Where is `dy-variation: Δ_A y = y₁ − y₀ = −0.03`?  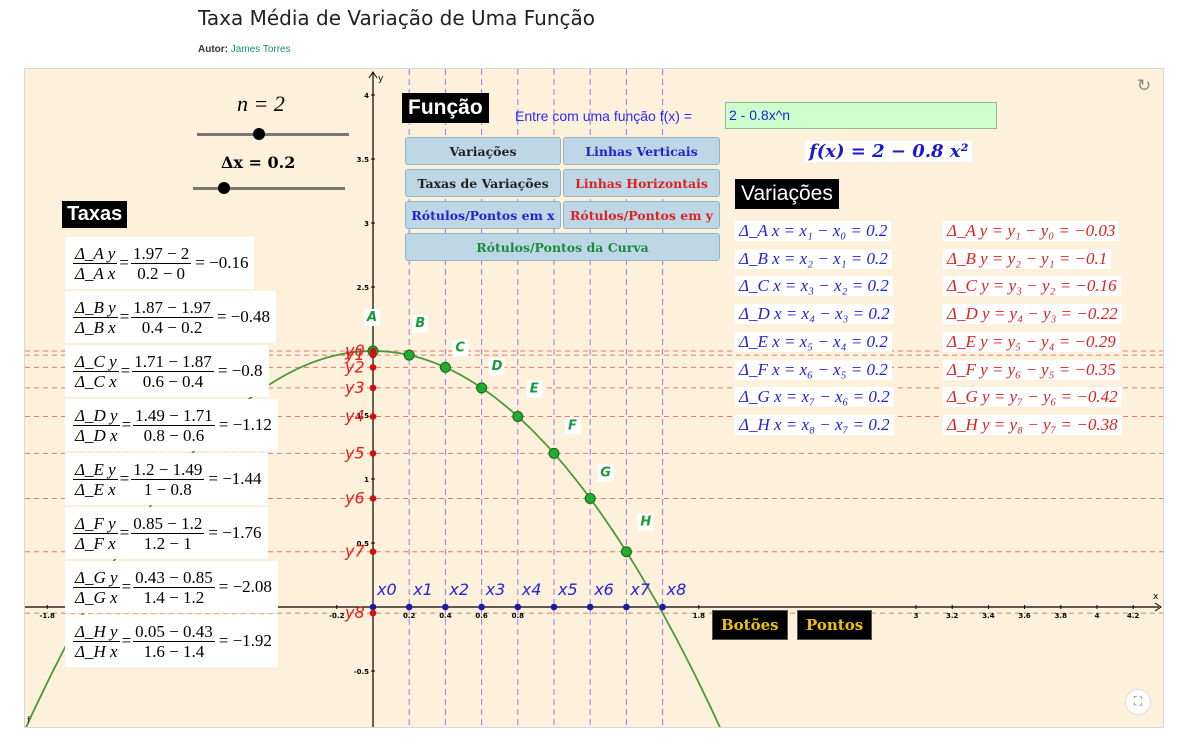
dy-variation: Δ_A y = y₁ − y₀ = −0.03 is located at coordinates (1031, 231).